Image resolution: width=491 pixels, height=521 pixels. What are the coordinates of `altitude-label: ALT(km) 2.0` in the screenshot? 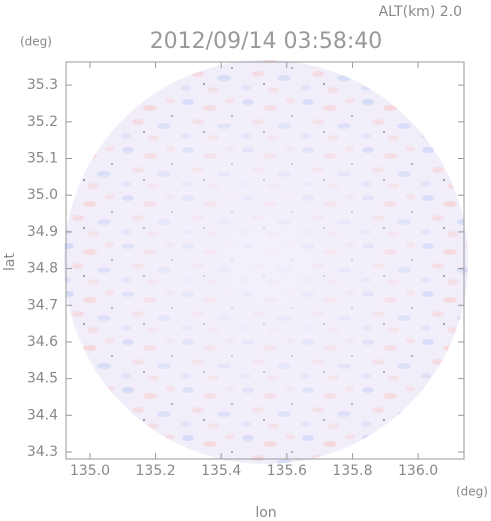 It's located at (420, 12).